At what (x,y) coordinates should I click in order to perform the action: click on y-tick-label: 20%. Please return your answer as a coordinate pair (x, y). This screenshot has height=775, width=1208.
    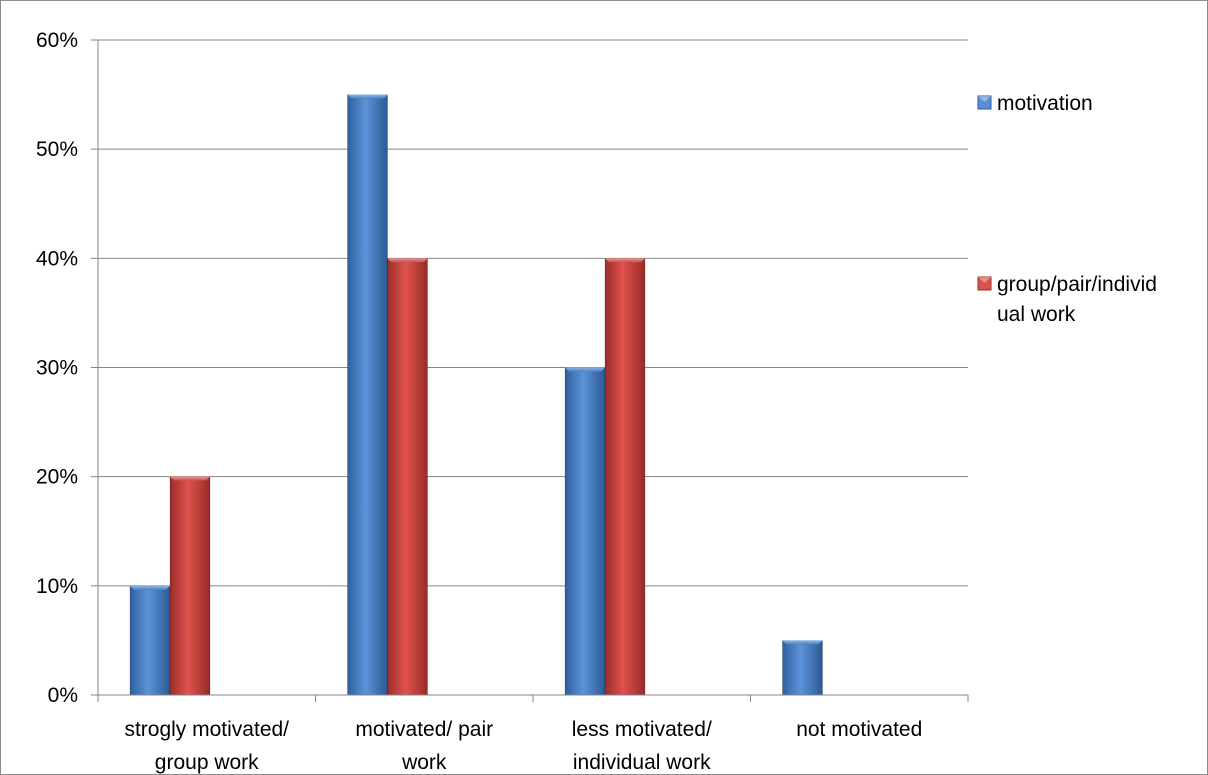
    Looking at the image, I should click on (57, 477).